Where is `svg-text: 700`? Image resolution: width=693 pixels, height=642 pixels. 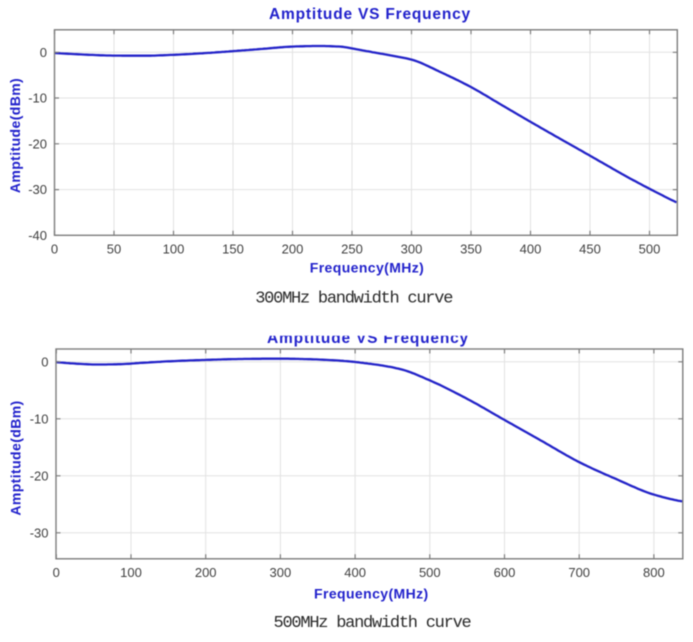
svg-text: 700 is located at coordinates (579, 572).